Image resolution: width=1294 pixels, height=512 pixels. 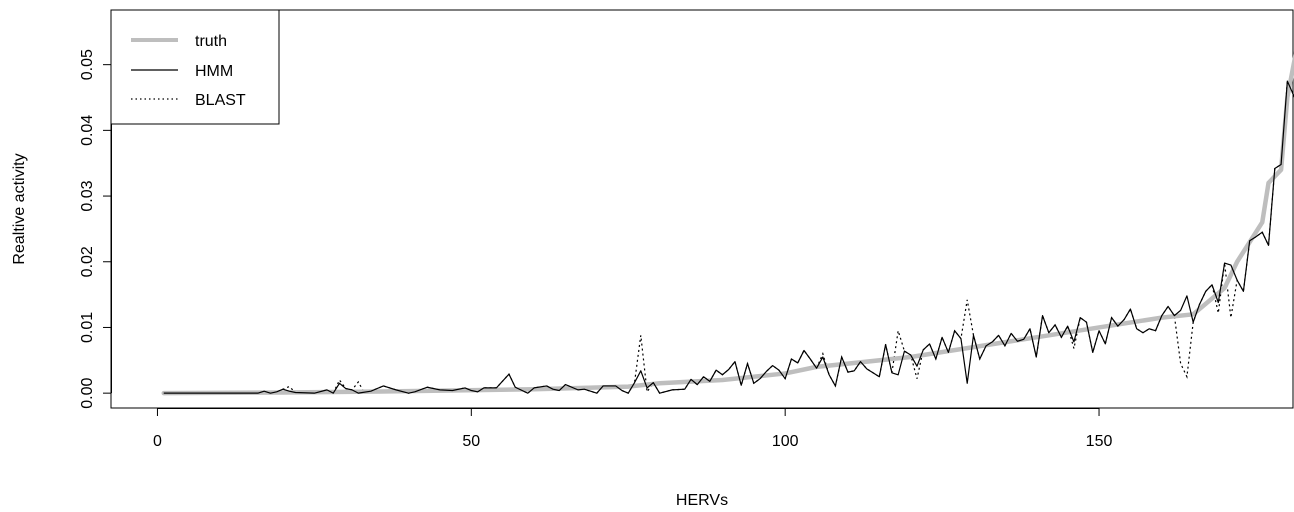 I want to click on y-axis-title: Realtive activity, so click(x=19, y=208).